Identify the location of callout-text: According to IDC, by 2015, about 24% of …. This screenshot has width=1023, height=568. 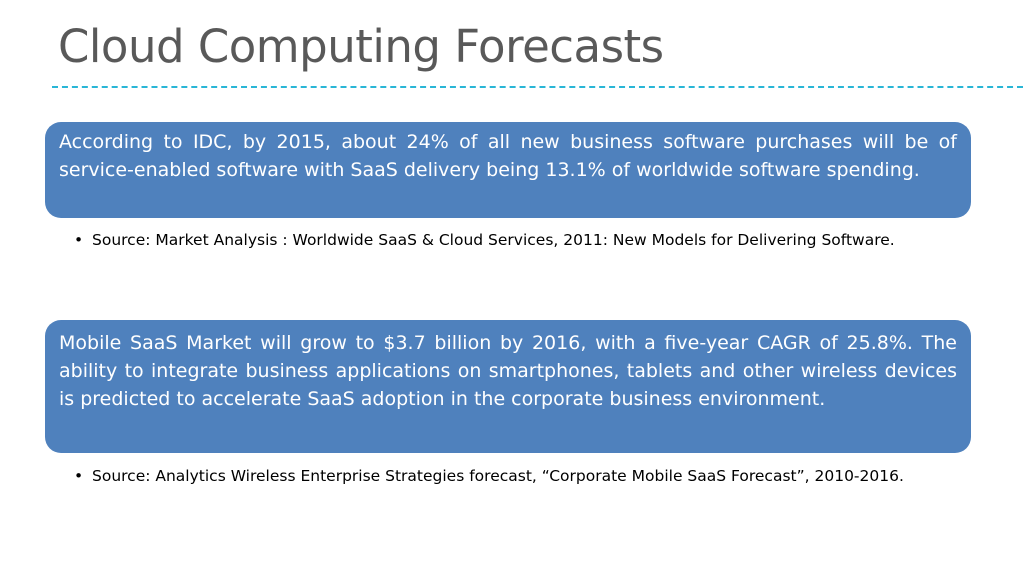
(508, 156).